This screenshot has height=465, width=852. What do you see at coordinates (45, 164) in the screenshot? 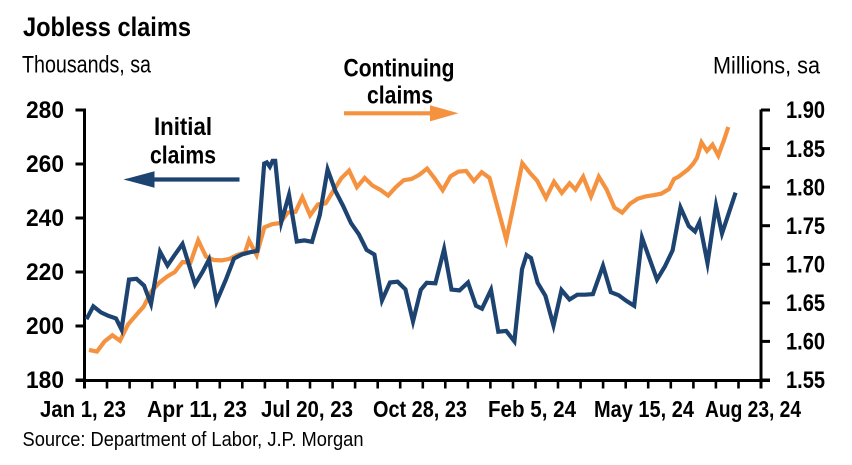
I see `svg-text: 260` at bounding box center [45, 164].